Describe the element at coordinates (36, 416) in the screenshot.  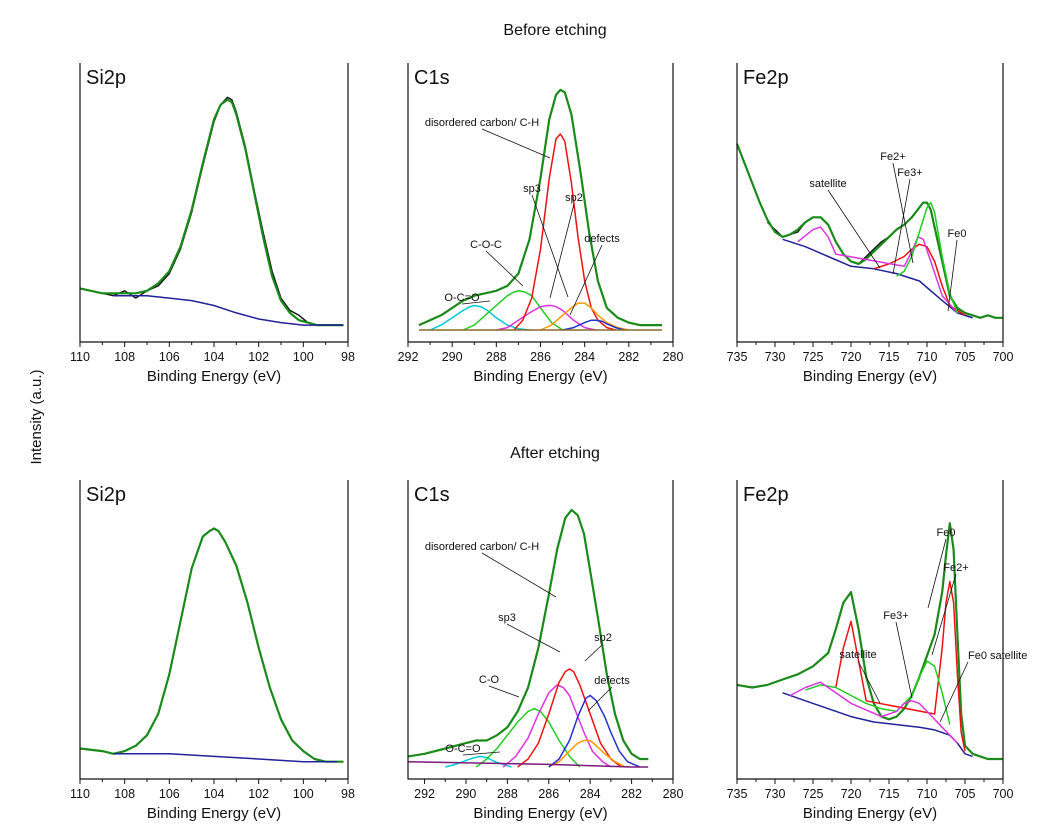
I see `y-axis-label: Intensity (a.u.)` at that location.